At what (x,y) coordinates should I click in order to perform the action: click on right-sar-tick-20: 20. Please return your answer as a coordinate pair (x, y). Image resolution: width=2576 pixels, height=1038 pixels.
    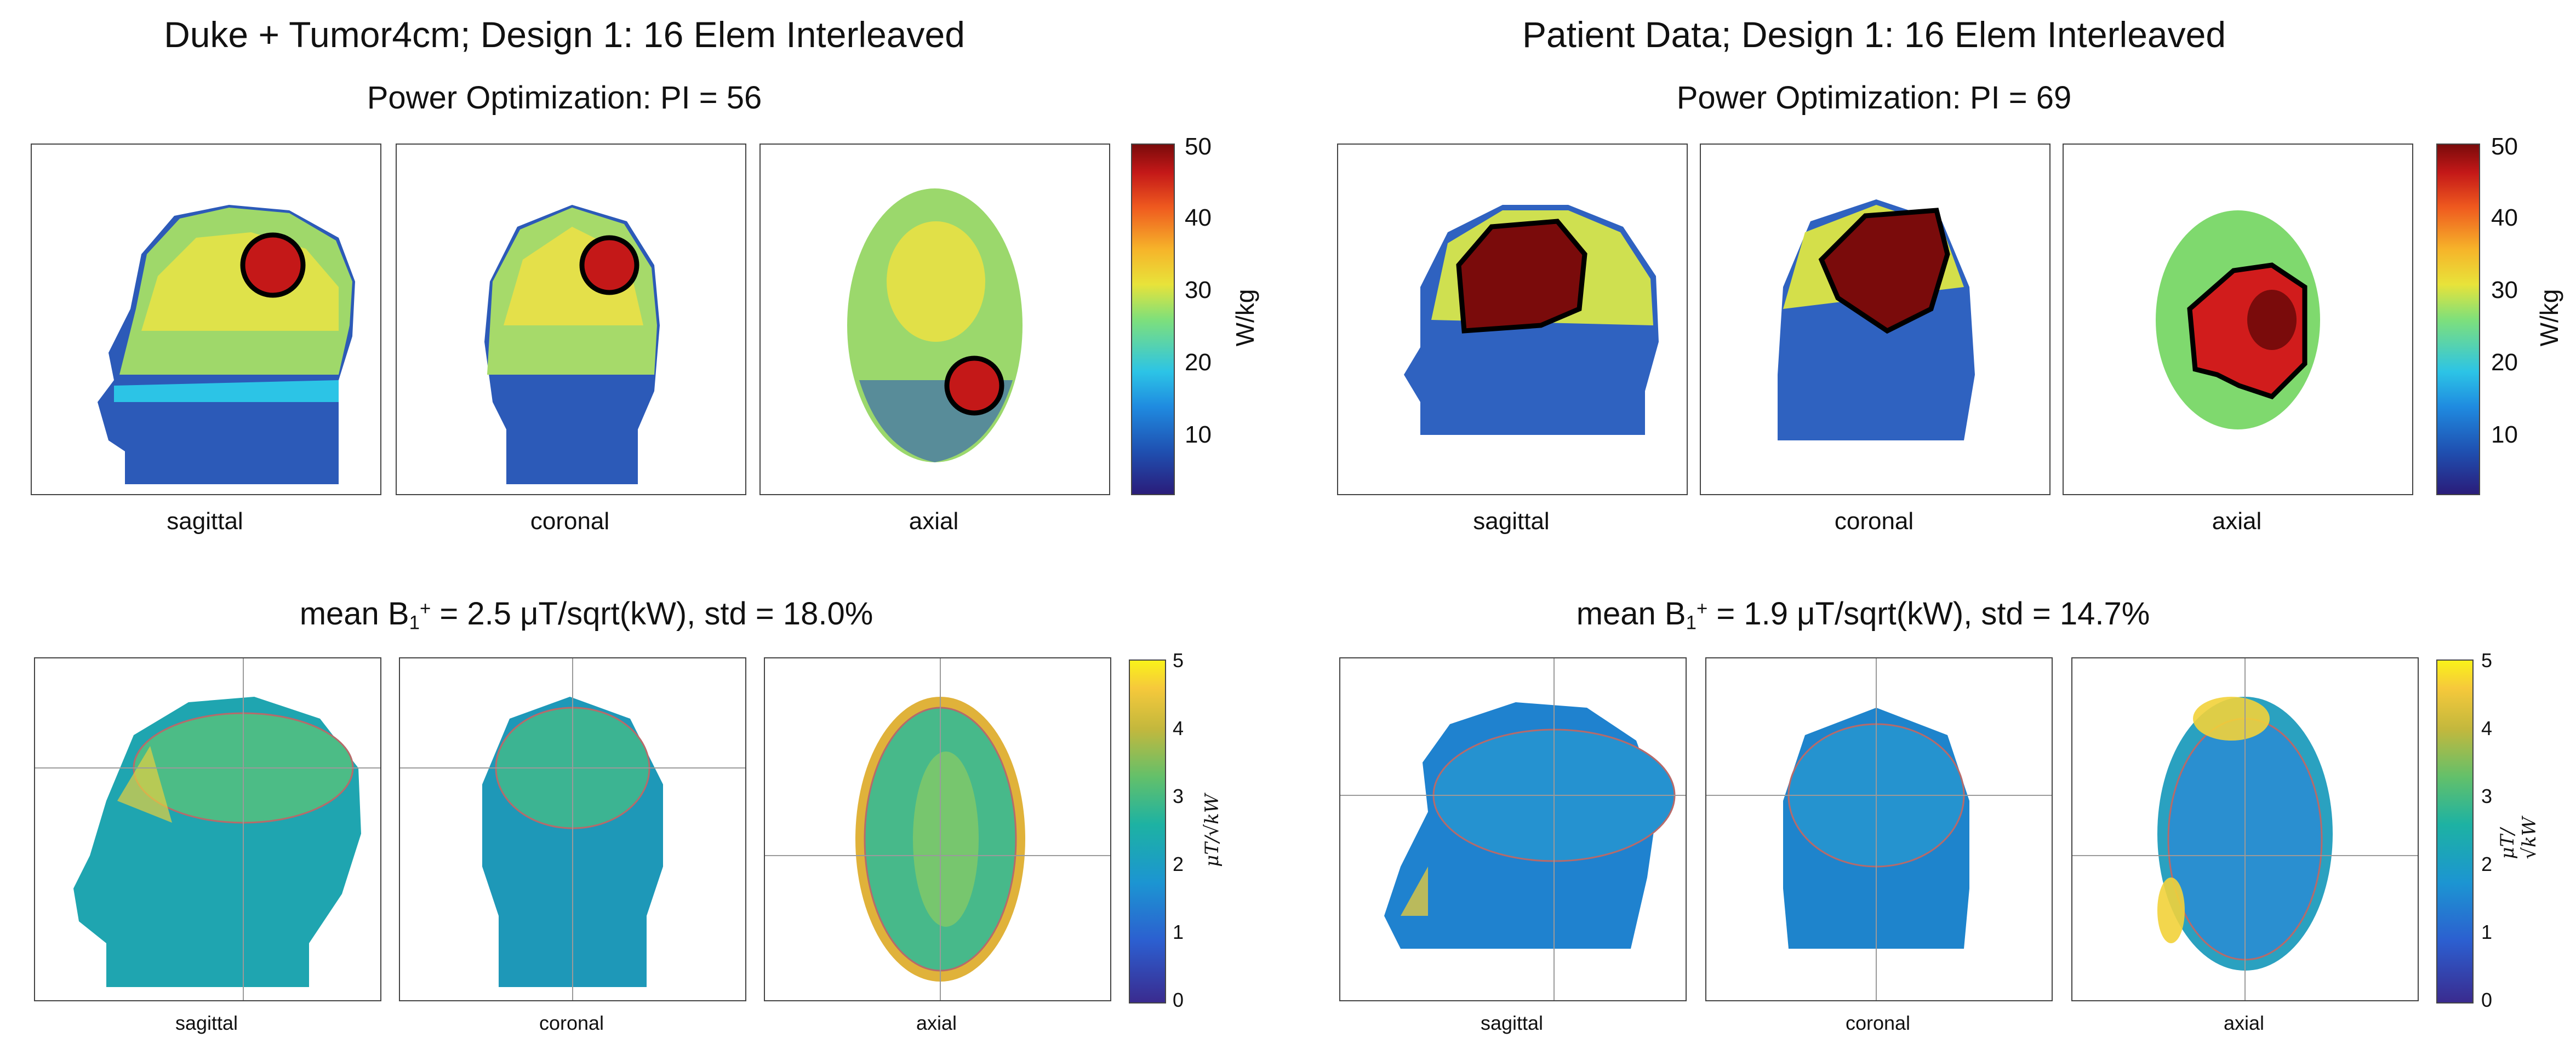
    Looking at the image, I should click on (2504, 362).